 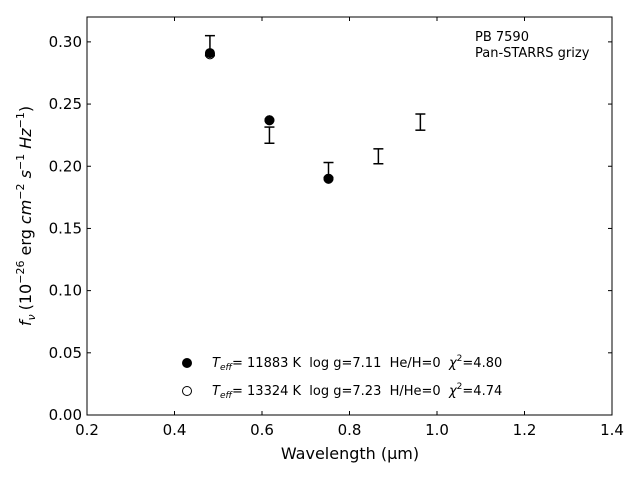 What do you see at coordinates (525, 430) in the screenshot?
I see `x-tick-label: 1.2` at bounding box center [525, 430].